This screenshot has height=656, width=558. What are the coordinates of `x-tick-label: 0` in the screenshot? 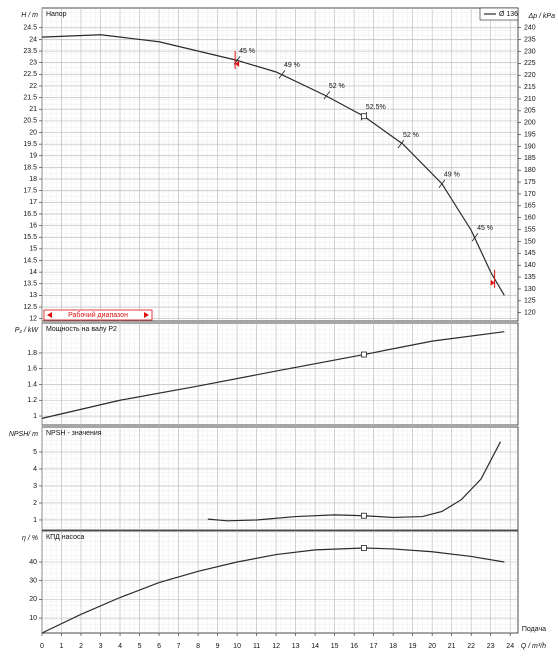 It's located at (42, 646).